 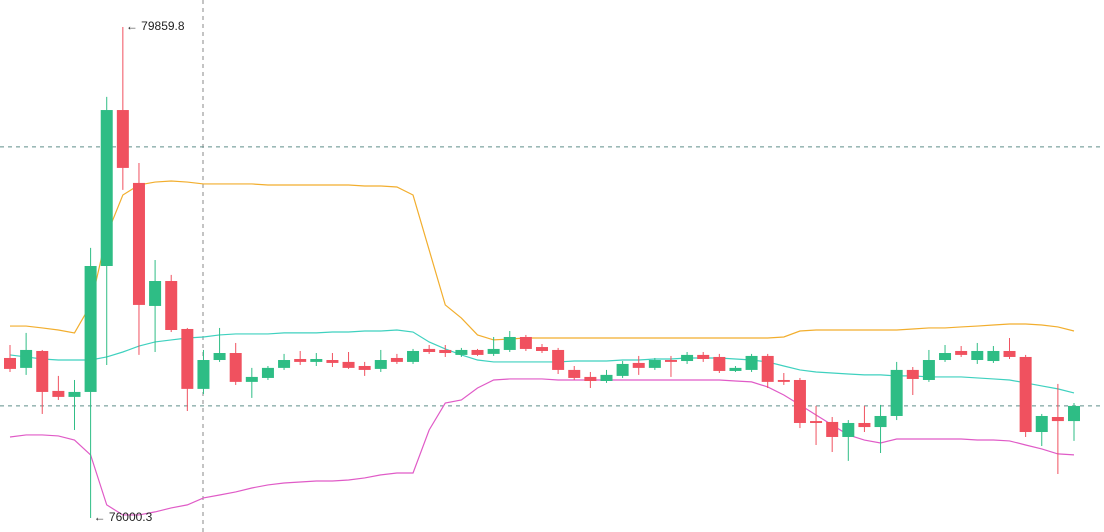 What do you see at coordinates (123, 517) in the screenshot?
I see `price-annotation: ← 76000.3` at bounding box center [123, 517].